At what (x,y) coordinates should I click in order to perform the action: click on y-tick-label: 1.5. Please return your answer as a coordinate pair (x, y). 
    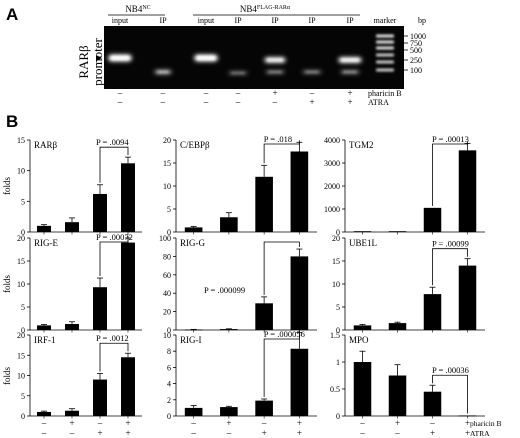
    Looking at the image, I should click on (335, 335).